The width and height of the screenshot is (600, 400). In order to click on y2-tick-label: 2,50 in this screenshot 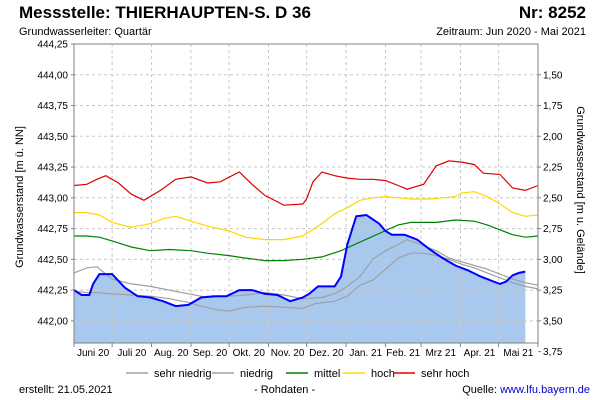, I will do `click(553, 198)`.